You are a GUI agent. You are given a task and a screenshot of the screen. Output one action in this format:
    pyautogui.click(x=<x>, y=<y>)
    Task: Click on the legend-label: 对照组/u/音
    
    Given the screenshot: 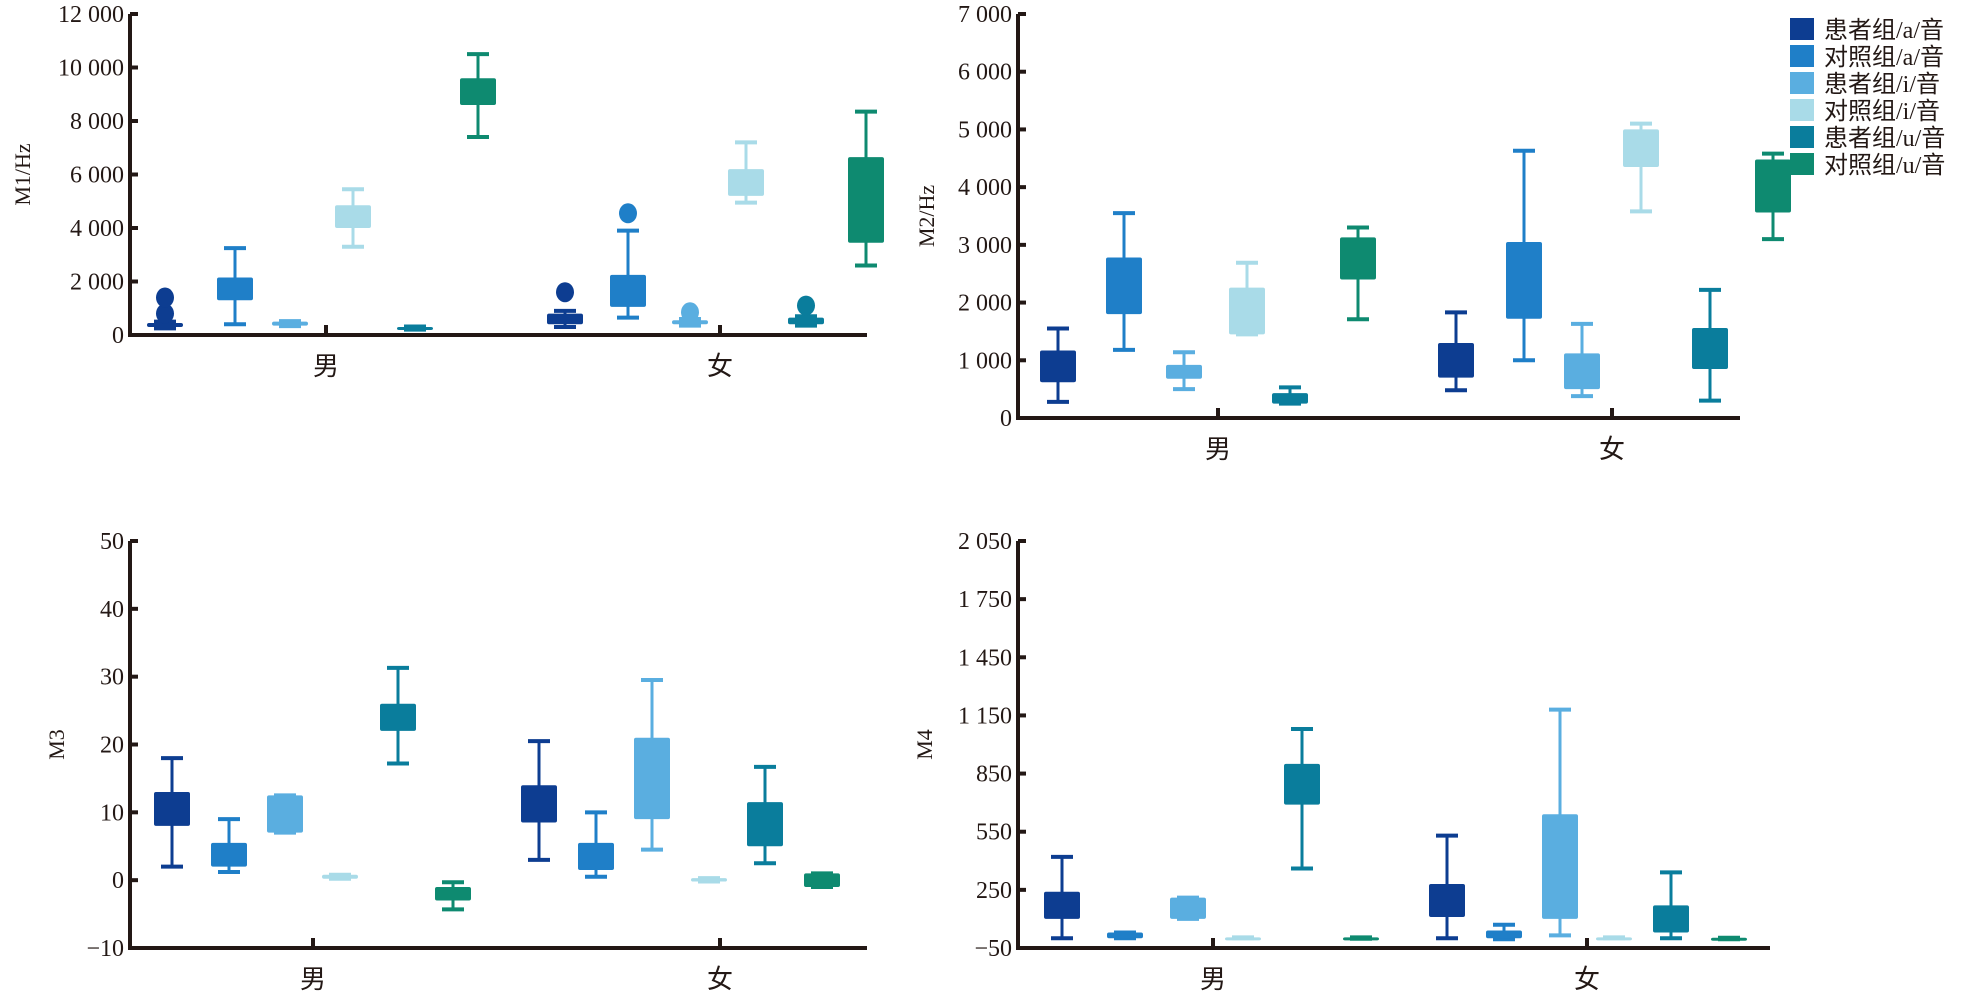 What is the action you would take?
    pyautogui.click(x=1884, y=165)
    